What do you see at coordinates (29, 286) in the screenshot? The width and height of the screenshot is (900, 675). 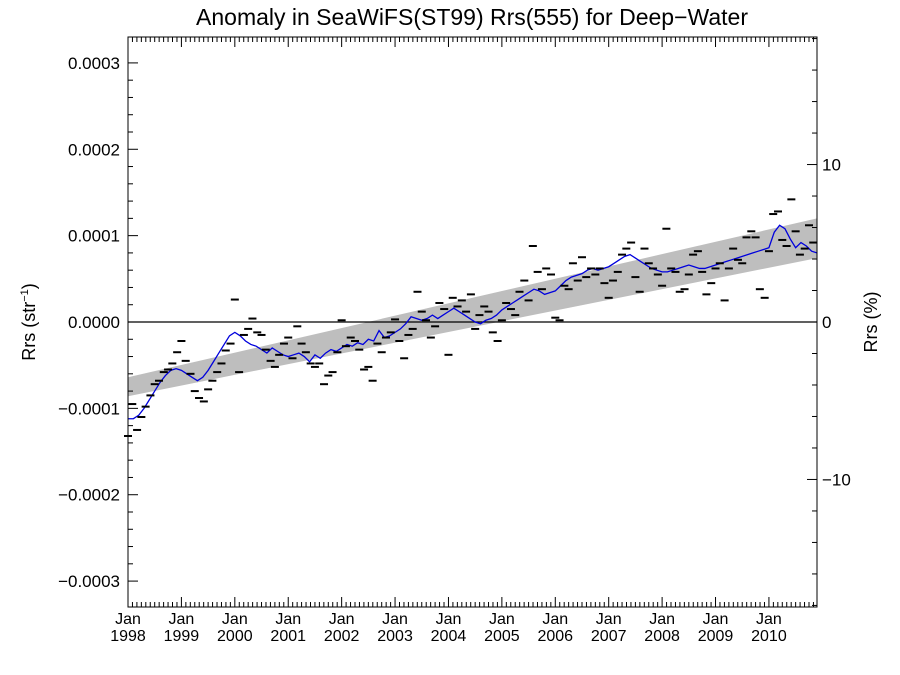 I see `y-axis-label-close: )` at bounding box center [29, 286].